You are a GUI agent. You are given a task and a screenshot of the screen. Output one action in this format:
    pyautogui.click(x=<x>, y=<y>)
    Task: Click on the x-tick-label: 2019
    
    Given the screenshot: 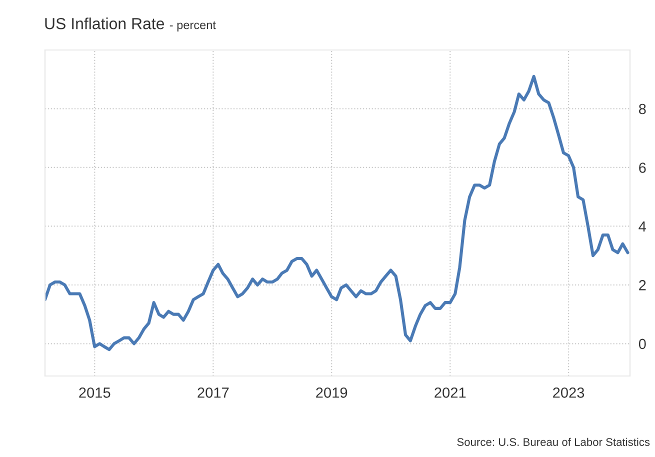 What is the action you would take?
    pyautogui.click(x=332, y=392)
    